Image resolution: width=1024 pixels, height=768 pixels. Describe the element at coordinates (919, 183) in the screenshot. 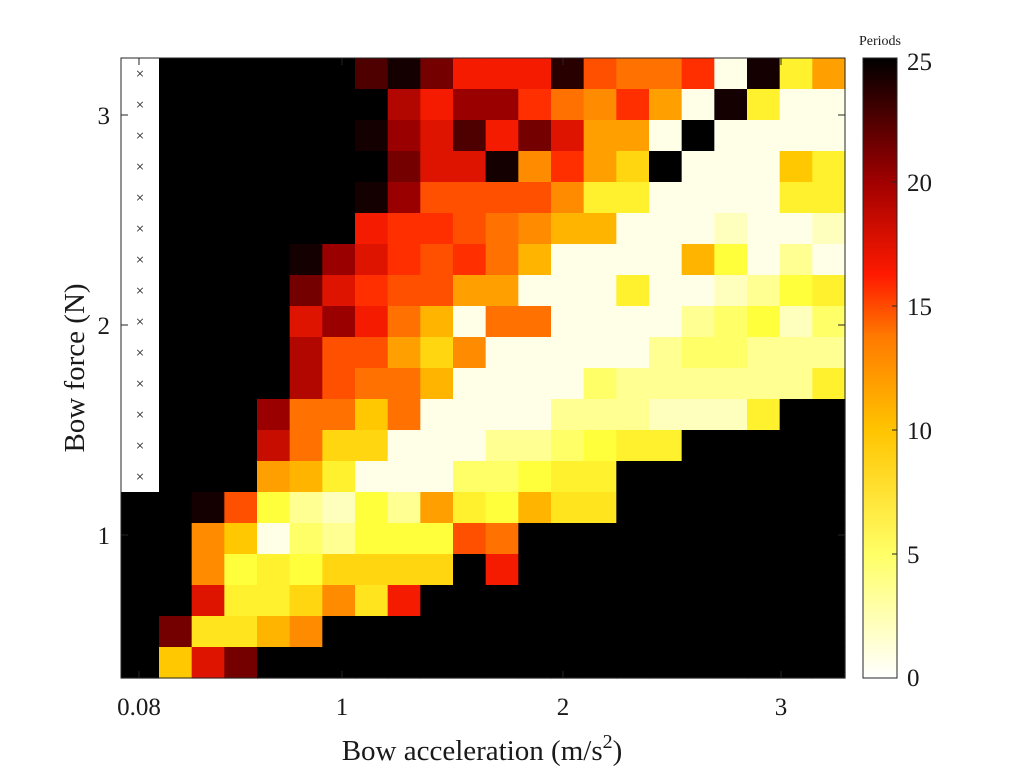

I see `colorbar-tick-label: 20` at that location.